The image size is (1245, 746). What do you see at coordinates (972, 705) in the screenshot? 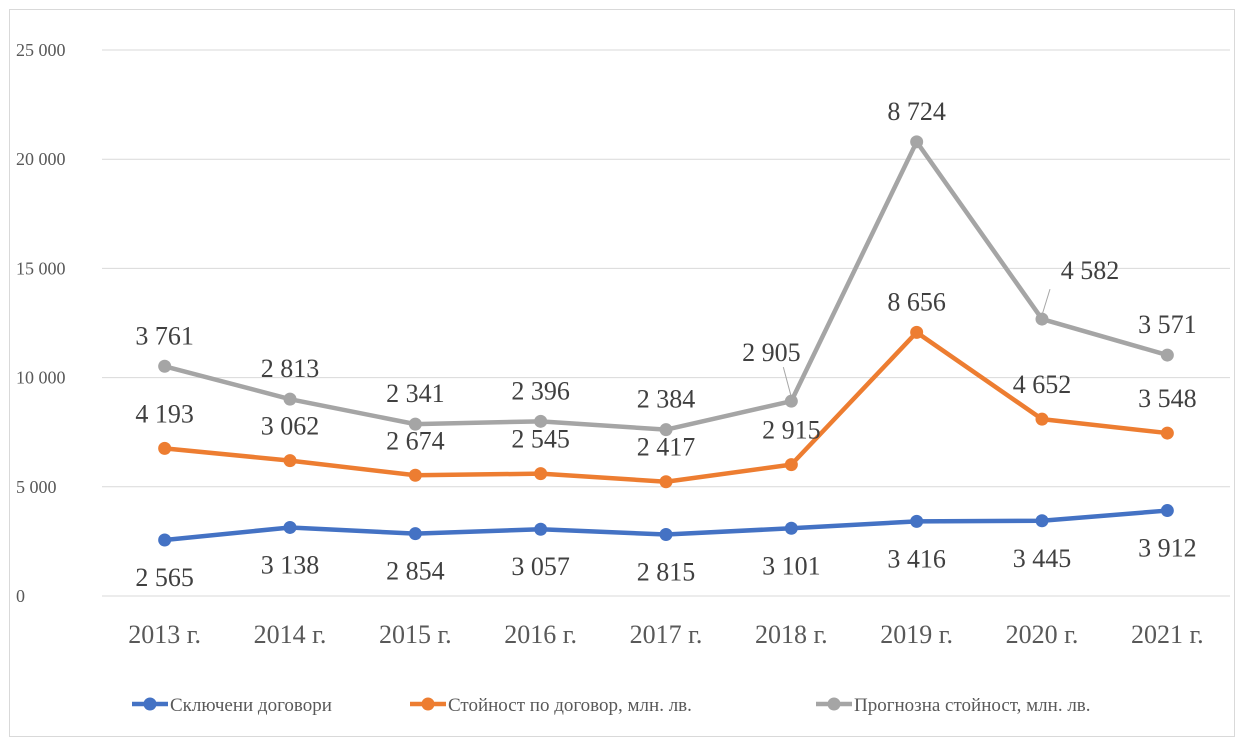
I see `legend-label: Прогнозна стойност, млн. лв.` at bounding box center [972, 705].